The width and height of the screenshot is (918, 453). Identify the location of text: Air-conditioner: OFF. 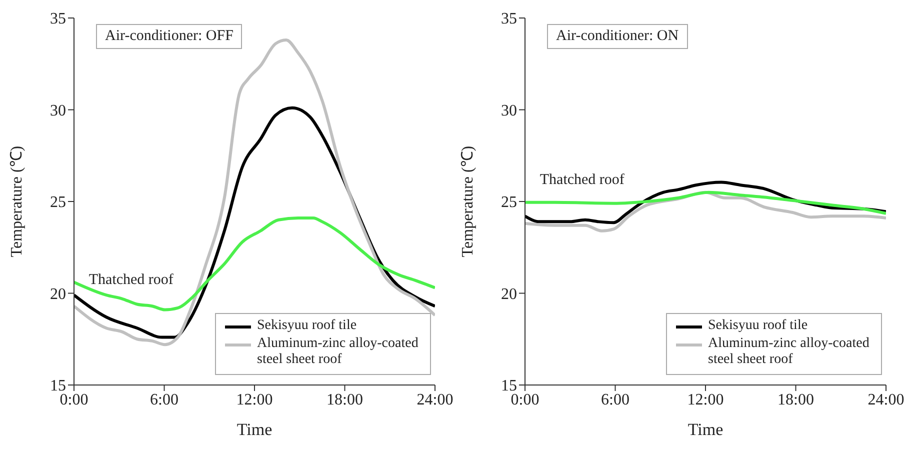
(169, 36).